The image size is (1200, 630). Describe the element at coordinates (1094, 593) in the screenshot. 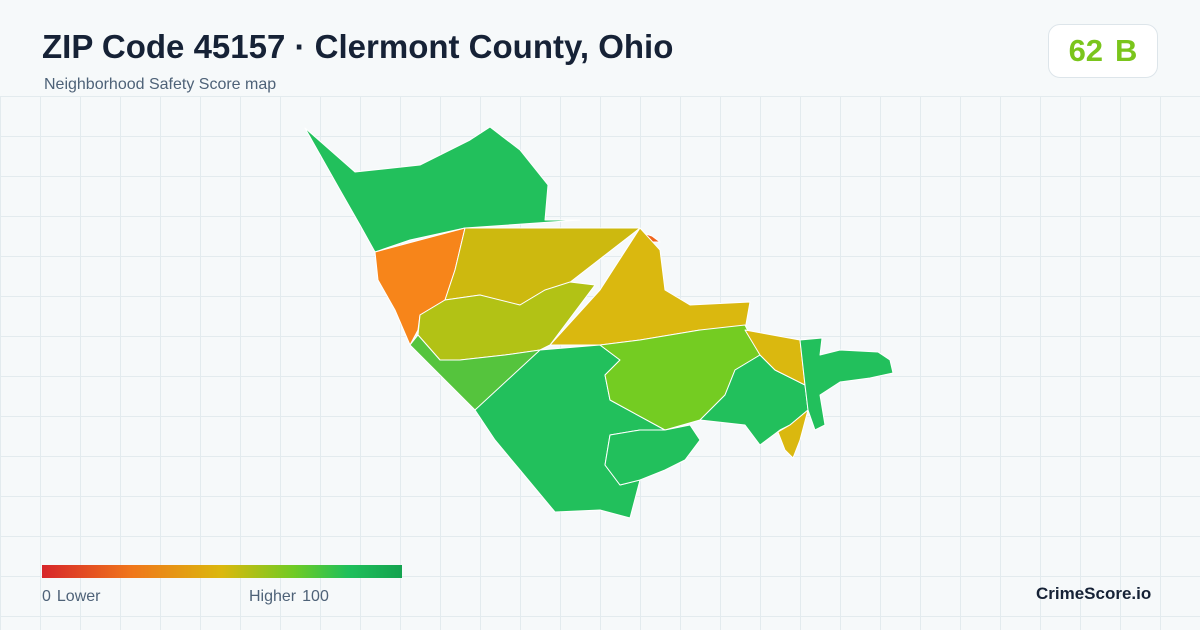

I see `brand: CrimeScore.io` at that location.